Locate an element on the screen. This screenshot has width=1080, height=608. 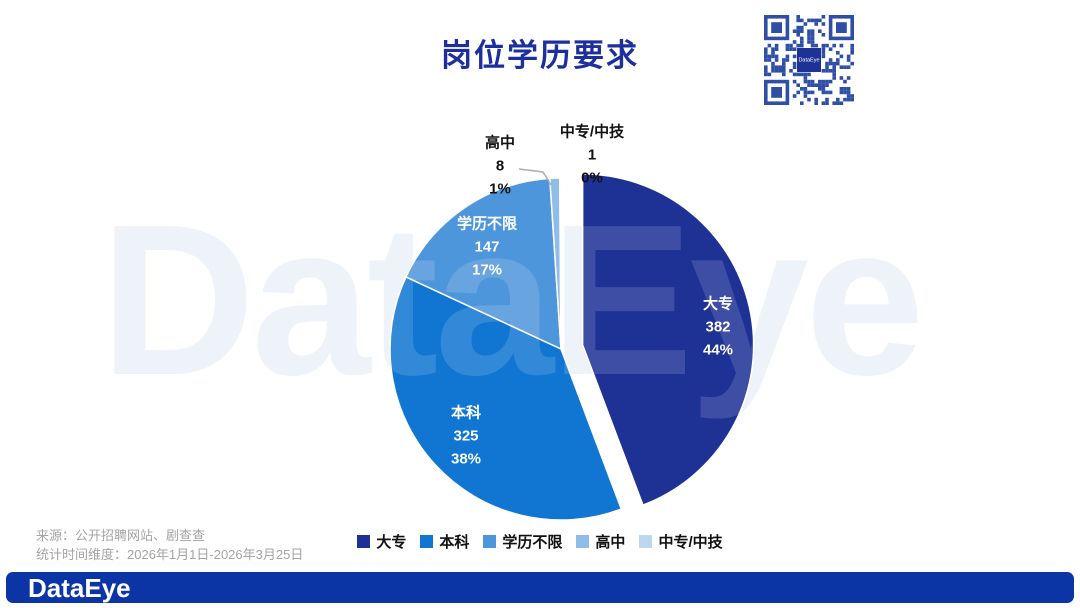
slice-value: 382 is located at coordinates (718, 327).